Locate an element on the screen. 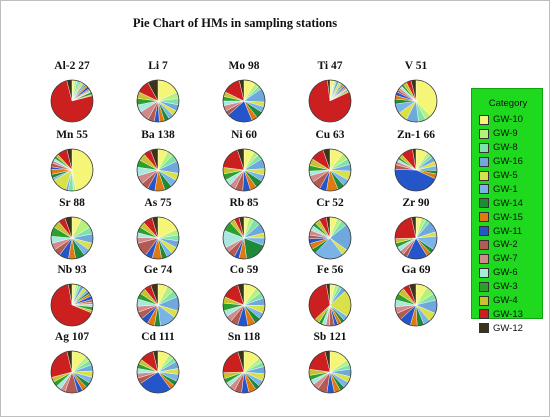  pie-label: Ni 60 is located at coordinates (244, 135).